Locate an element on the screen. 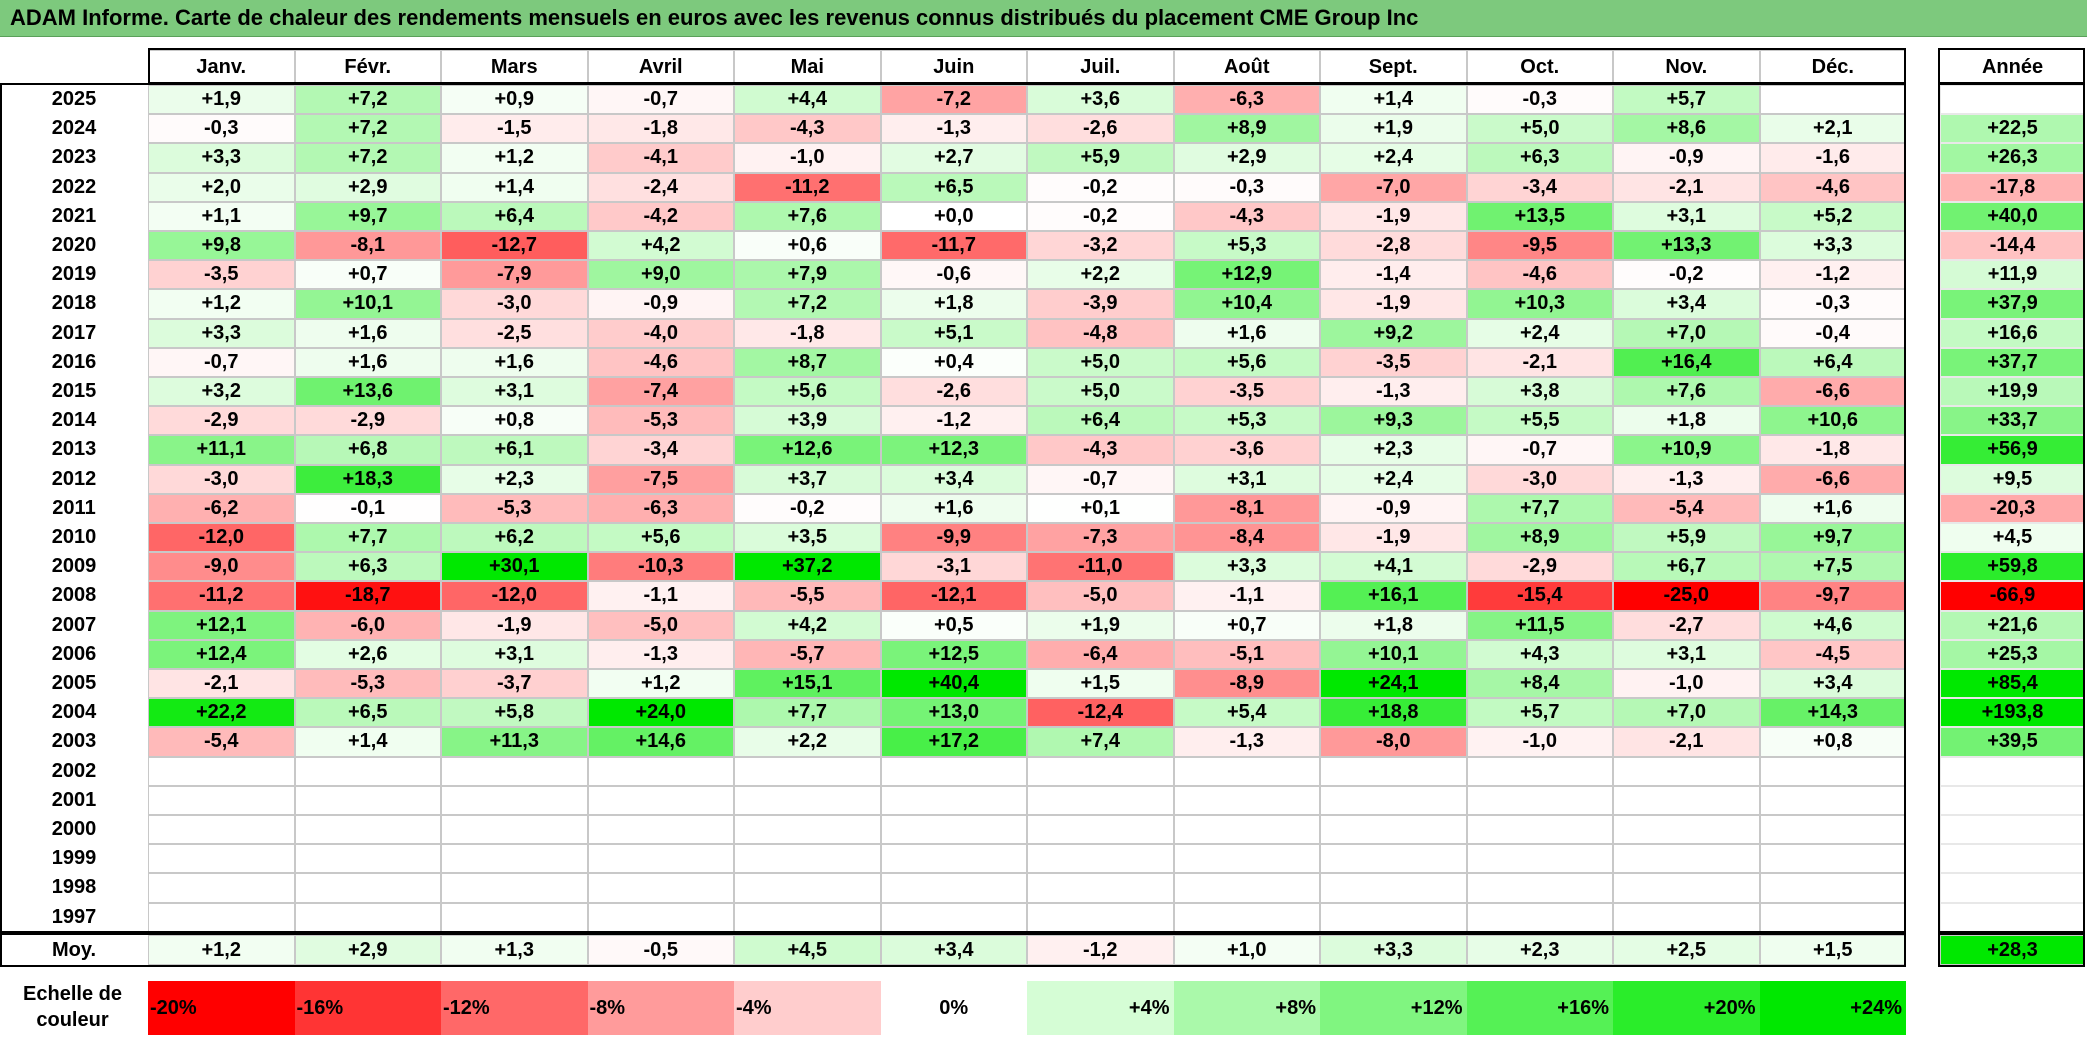  heat-cell: -3,4 is located at coordinates (660, 450).